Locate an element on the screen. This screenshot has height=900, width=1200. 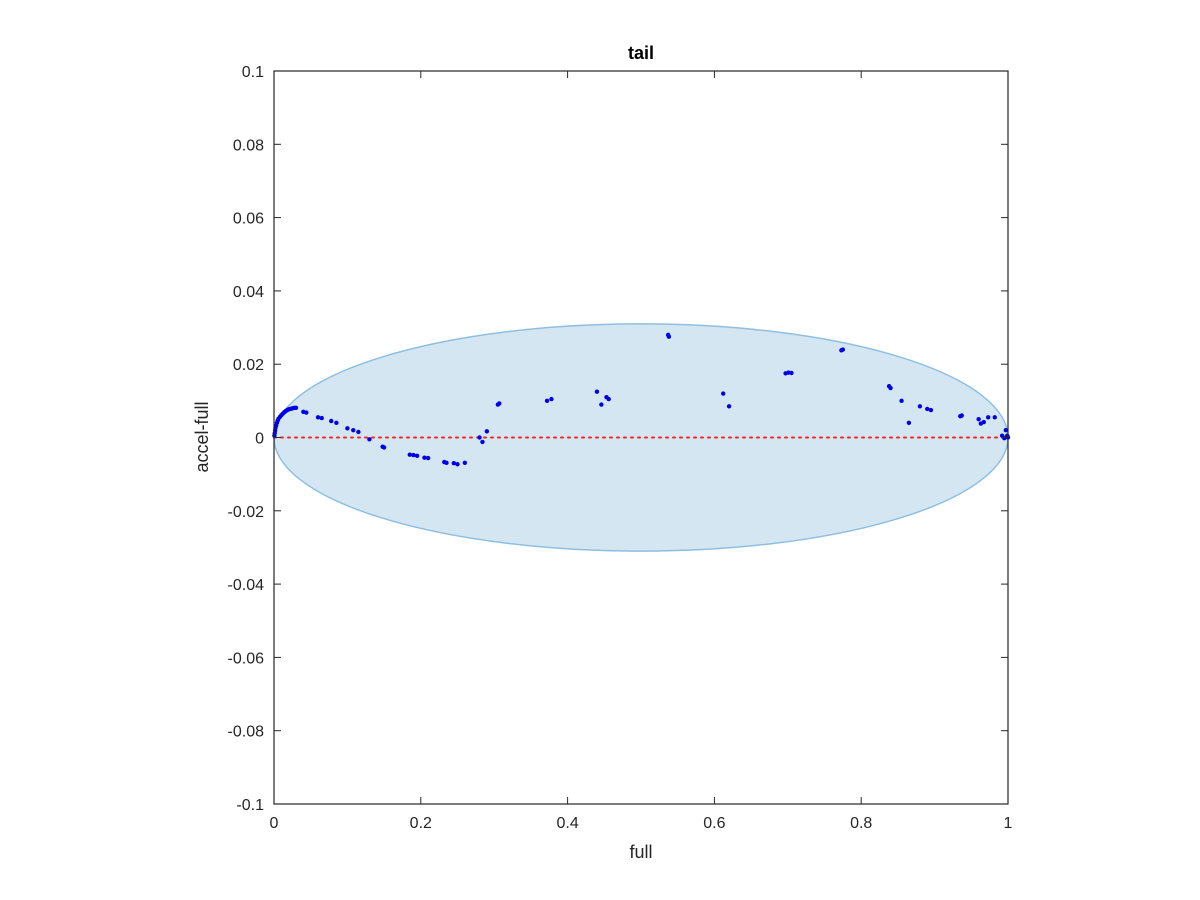
y-tick-label: 0 is located at coordinates (259, 439).